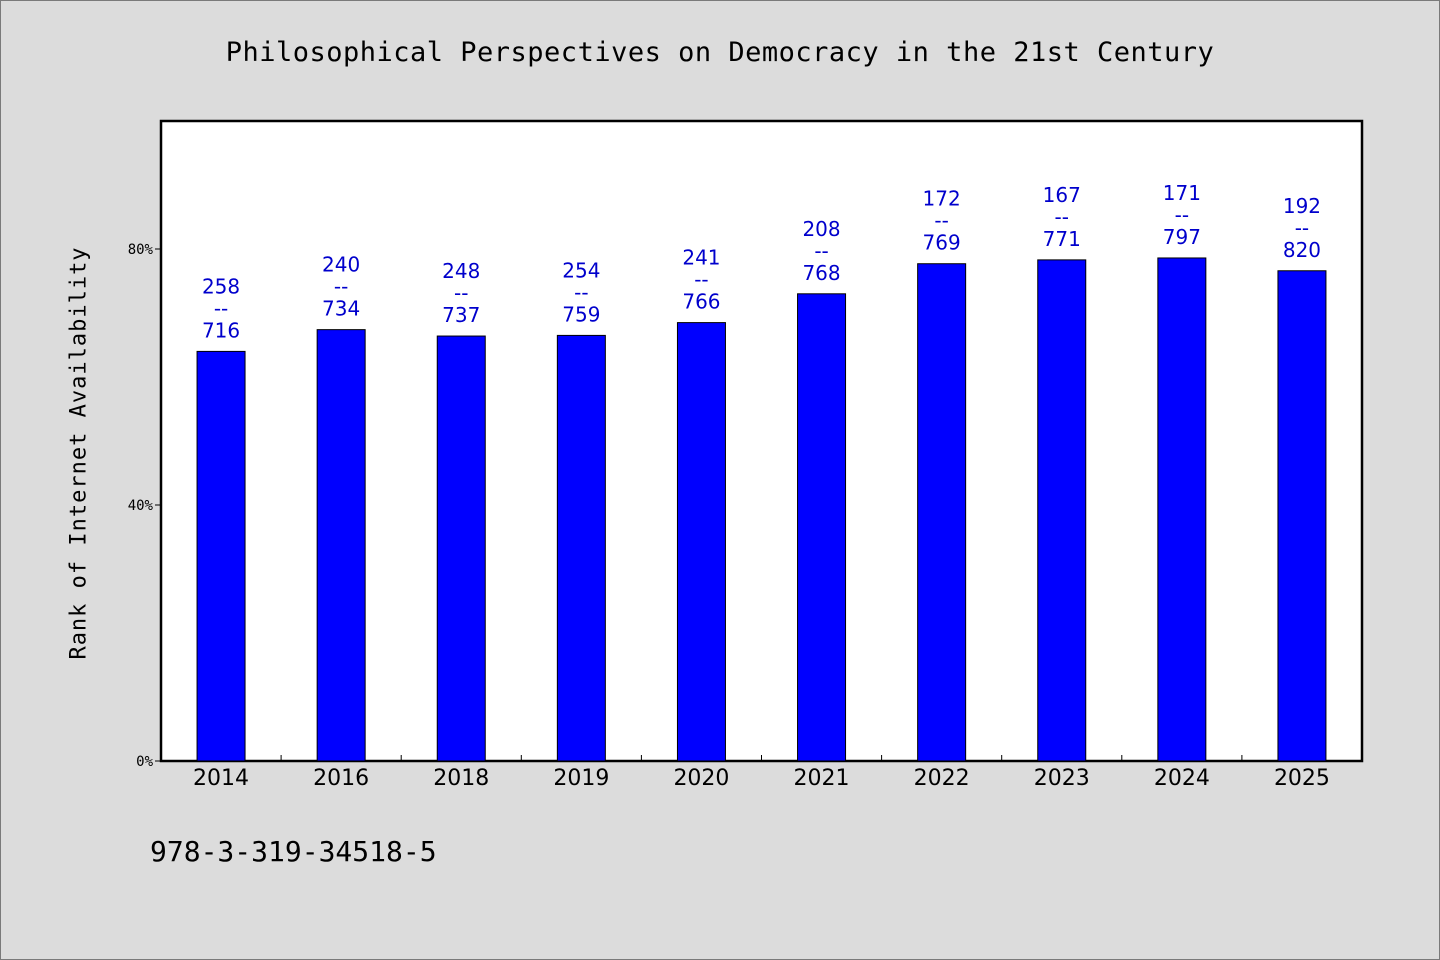 Image resolution: width=1440 pixels, height=960 pixels. Describe the element at coordinates (1302, 206) in the screenshot. I see `data-label-top: 192` at that location.